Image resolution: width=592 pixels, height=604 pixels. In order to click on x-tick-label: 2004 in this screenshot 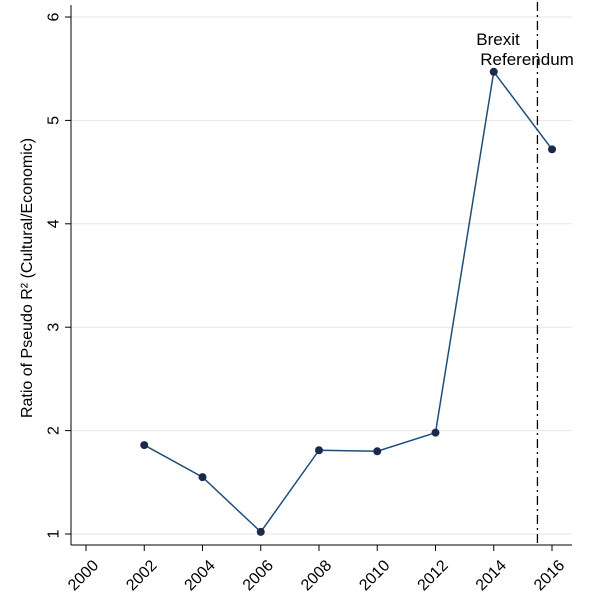, I will do `click(199, 575)`.